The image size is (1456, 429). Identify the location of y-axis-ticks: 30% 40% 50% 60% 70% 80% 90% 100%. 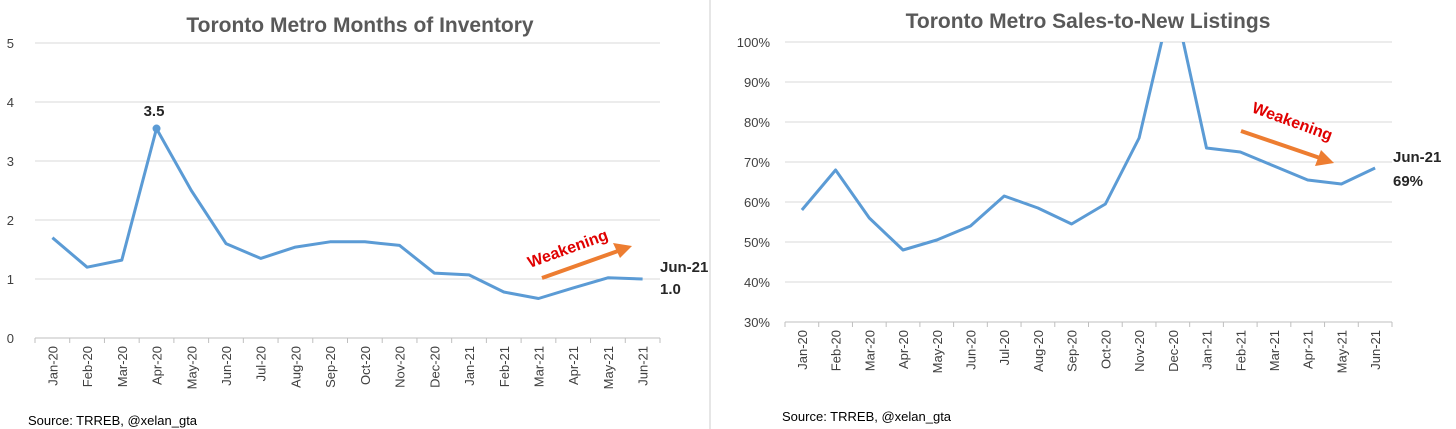
(754, 182).